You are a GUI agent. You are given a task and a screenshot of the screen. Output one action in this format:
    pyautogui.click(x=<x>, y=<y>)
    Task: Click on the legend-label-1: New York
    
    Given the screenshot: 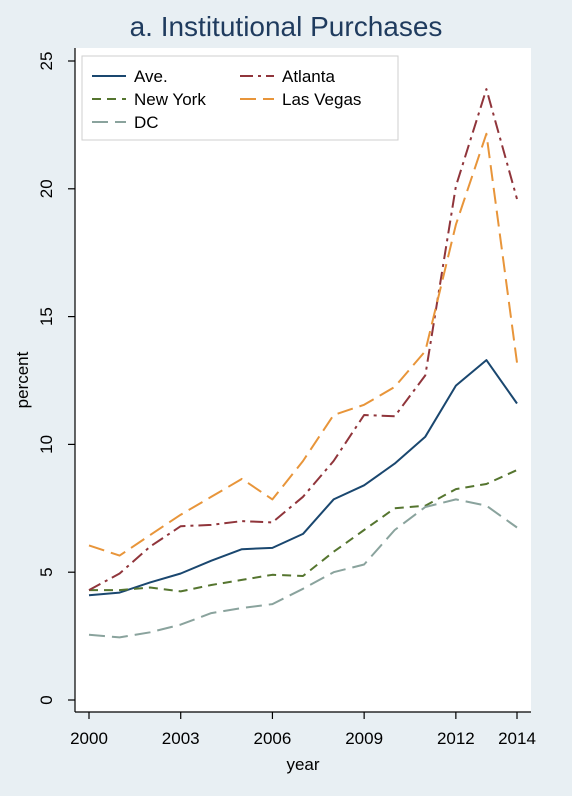 What is the action you would take?
    pyautogui.click(x=170, y=99)
    